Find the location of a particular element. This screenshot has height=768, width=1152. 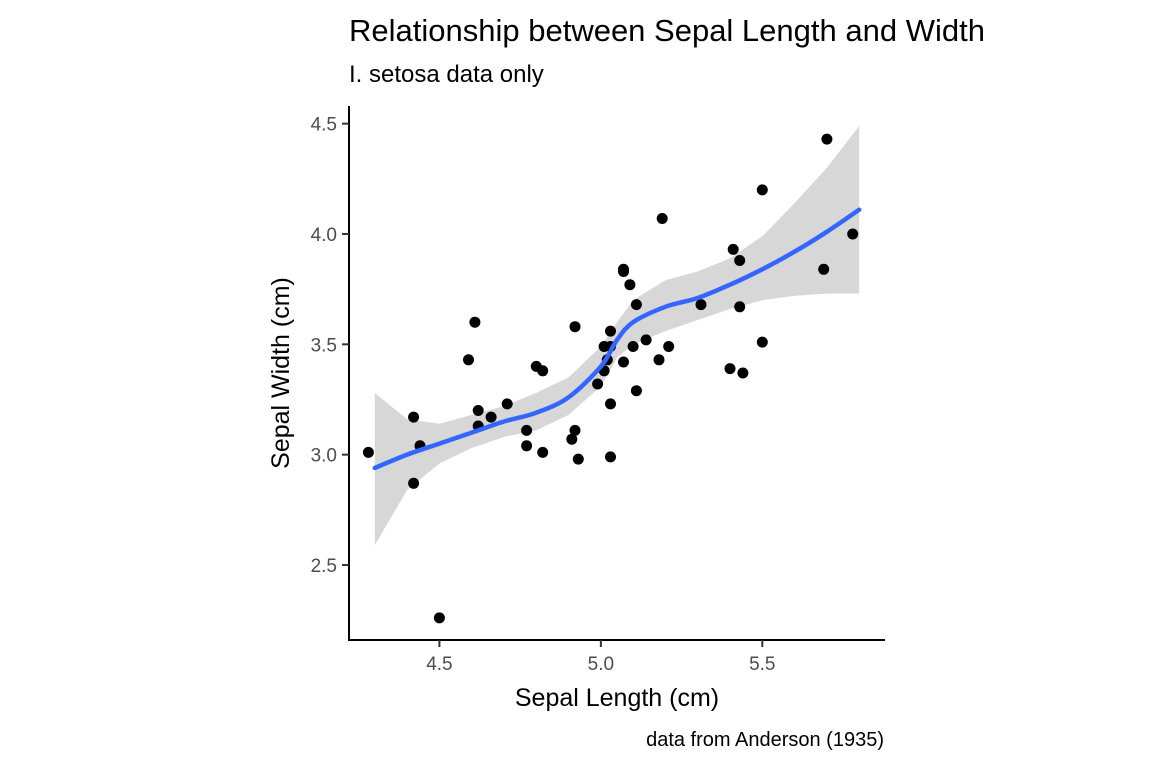

y-axis-ticks: 2.5 3.0 3.5 4.0 4.5 is located at coordinates (330, 346).